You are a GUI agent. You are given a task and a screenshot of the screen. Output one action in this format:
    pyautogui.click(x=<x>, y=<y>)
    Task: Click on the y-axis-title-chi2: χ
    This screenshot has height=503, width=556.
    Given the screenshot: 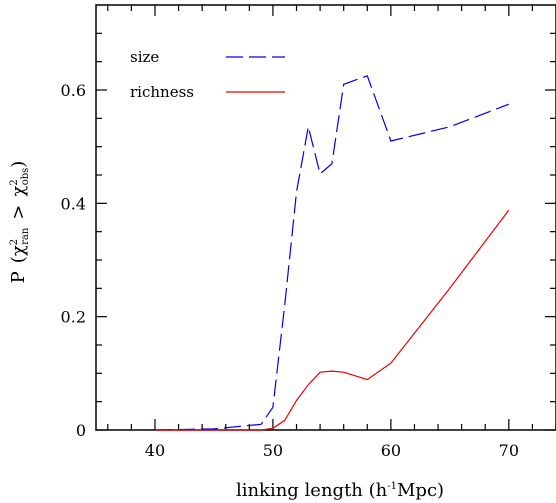 What is the action you would take?
    pyautogui.click(x=18, y=191)
    